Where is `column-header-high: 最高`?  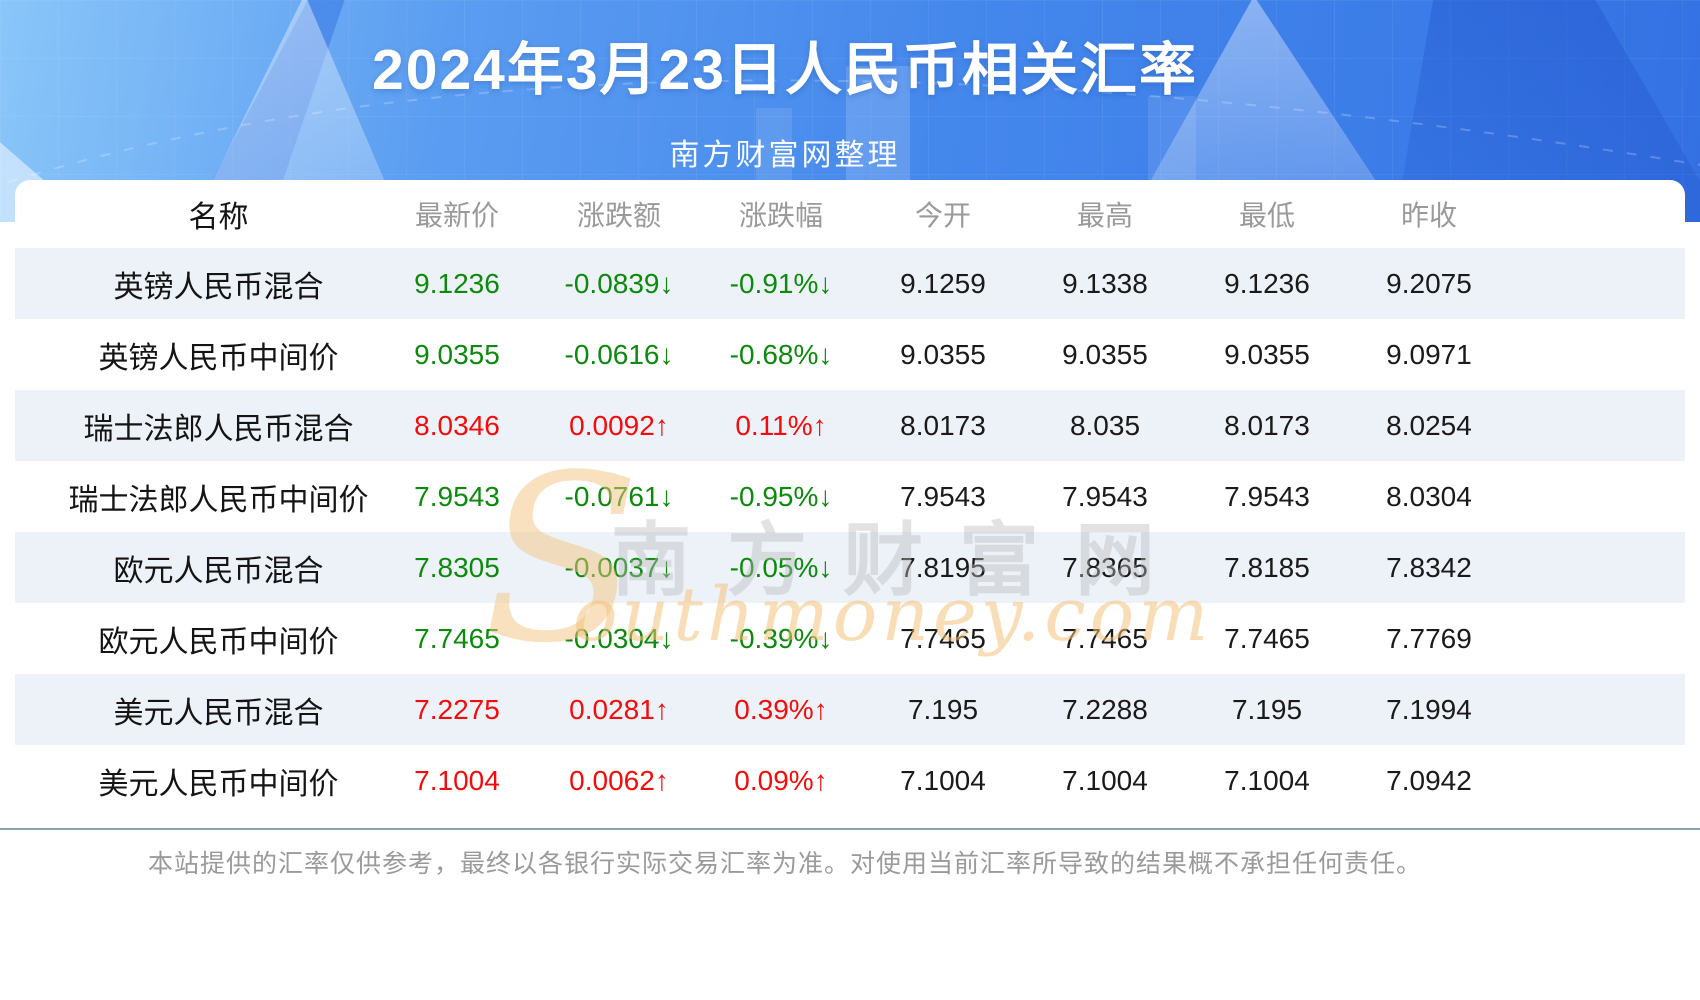 column-header-high: 最高 is located at coordinates (1104, 215).